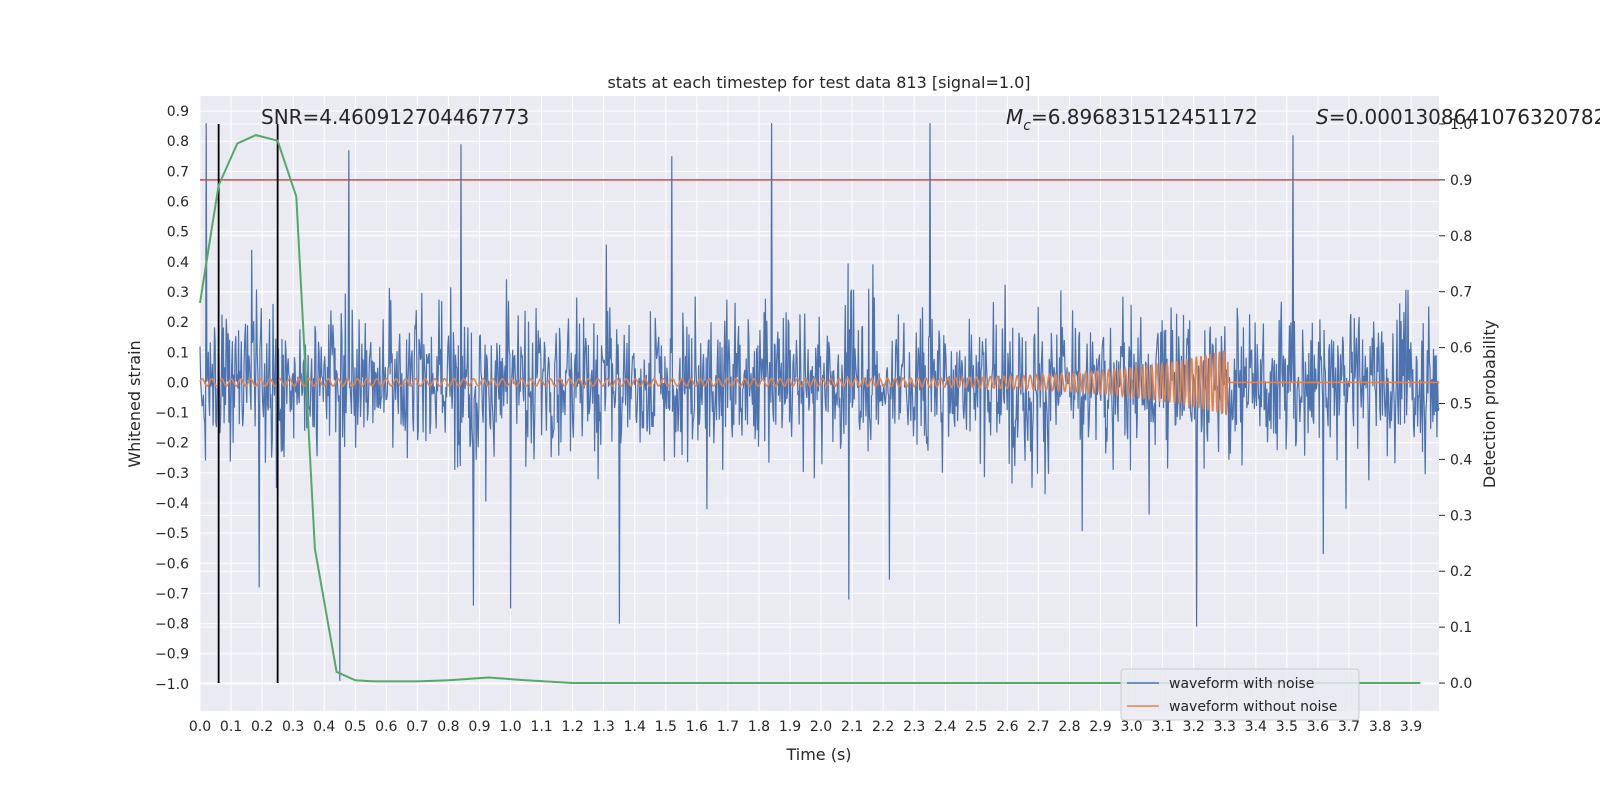 The width and height of the screenshot is (1600, 800). I want to click on y2-tick-label: 0.2, so click(1461, 572).